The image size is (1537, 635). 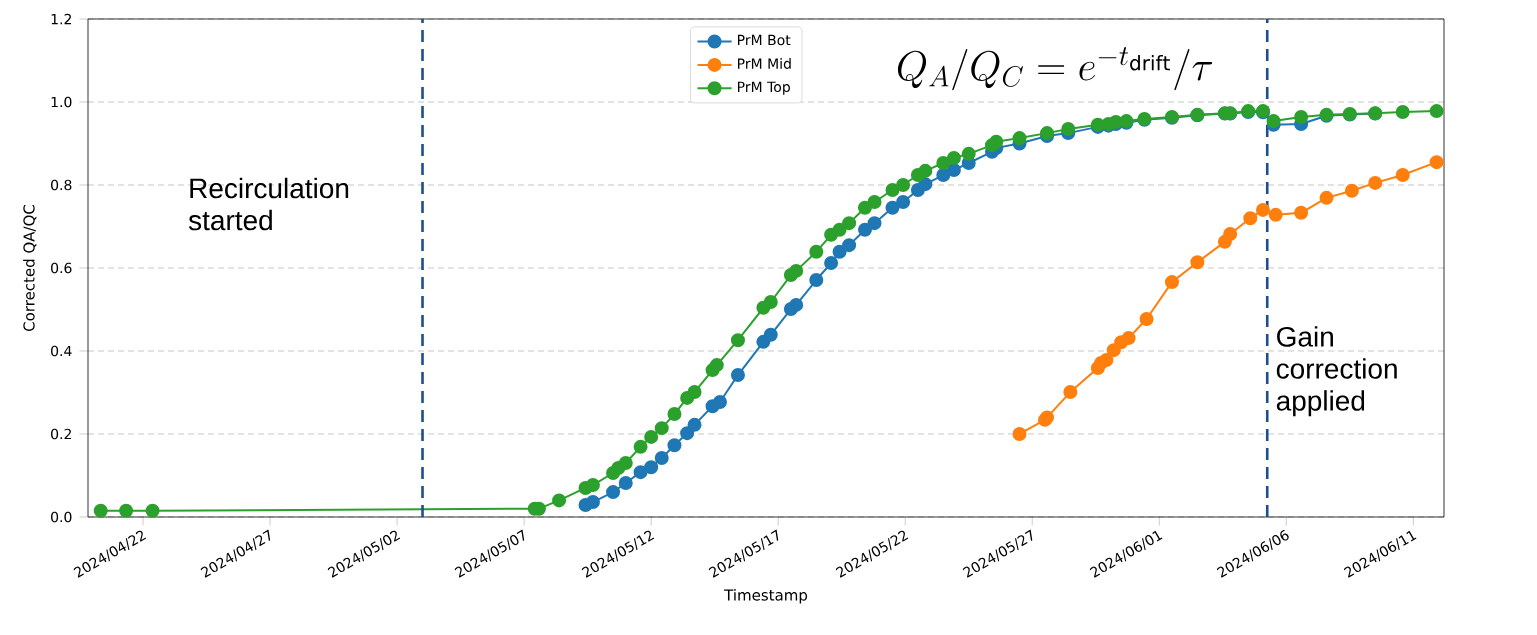 What do you see at coordinates (766, 596) in the screenshot?
I see `x-axis-title: Timestamp` at bounding box center [766, 596].